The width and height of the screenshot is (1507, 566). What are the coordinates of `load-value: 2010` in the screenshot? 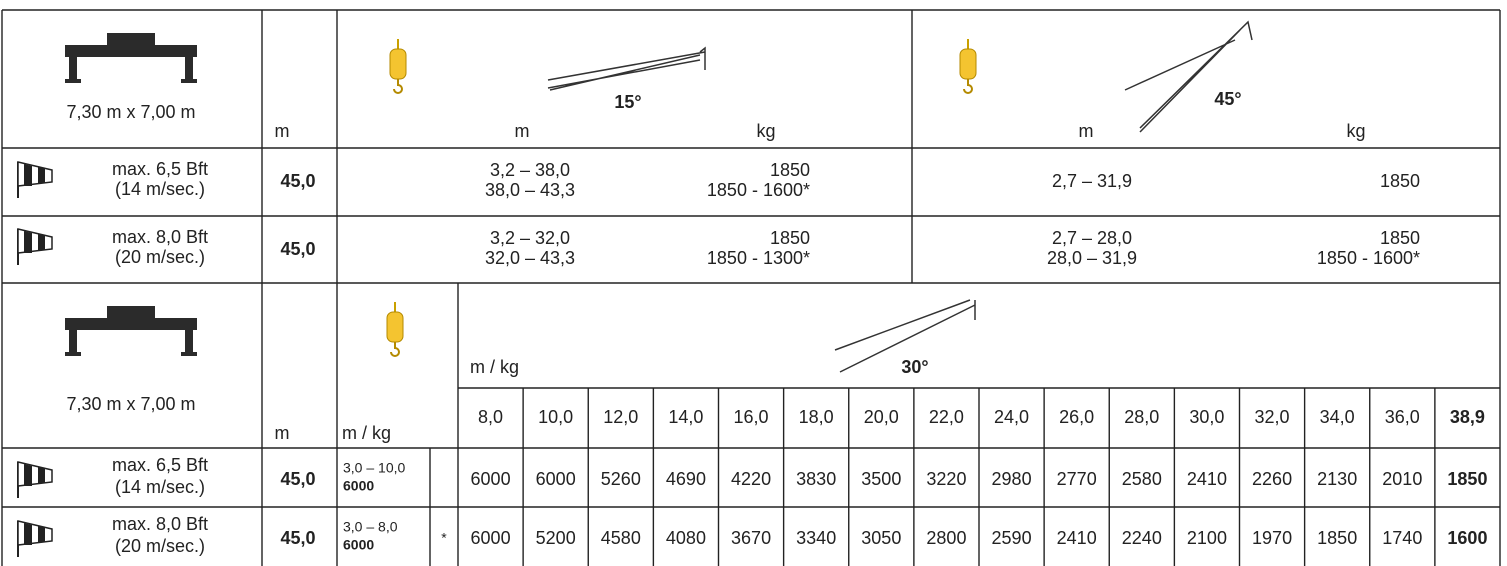 It's located at (1402, 479).